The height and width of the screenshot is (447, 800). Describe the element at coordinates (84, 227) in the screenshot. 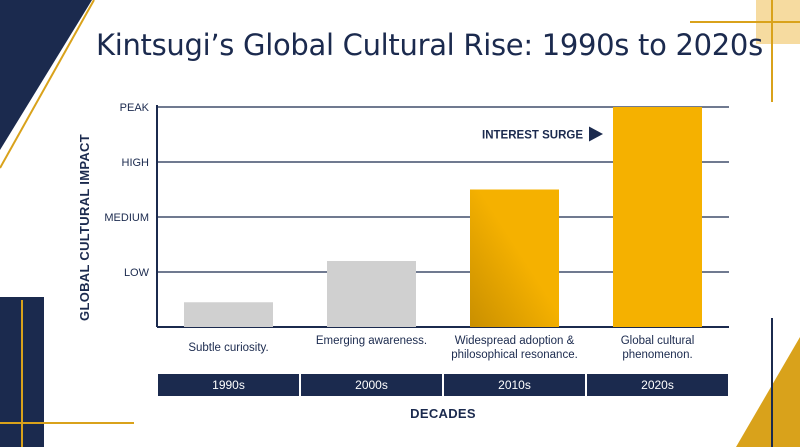

I see `y-axis-label: GLOBAL CULTURAL IMPACT` at that location.